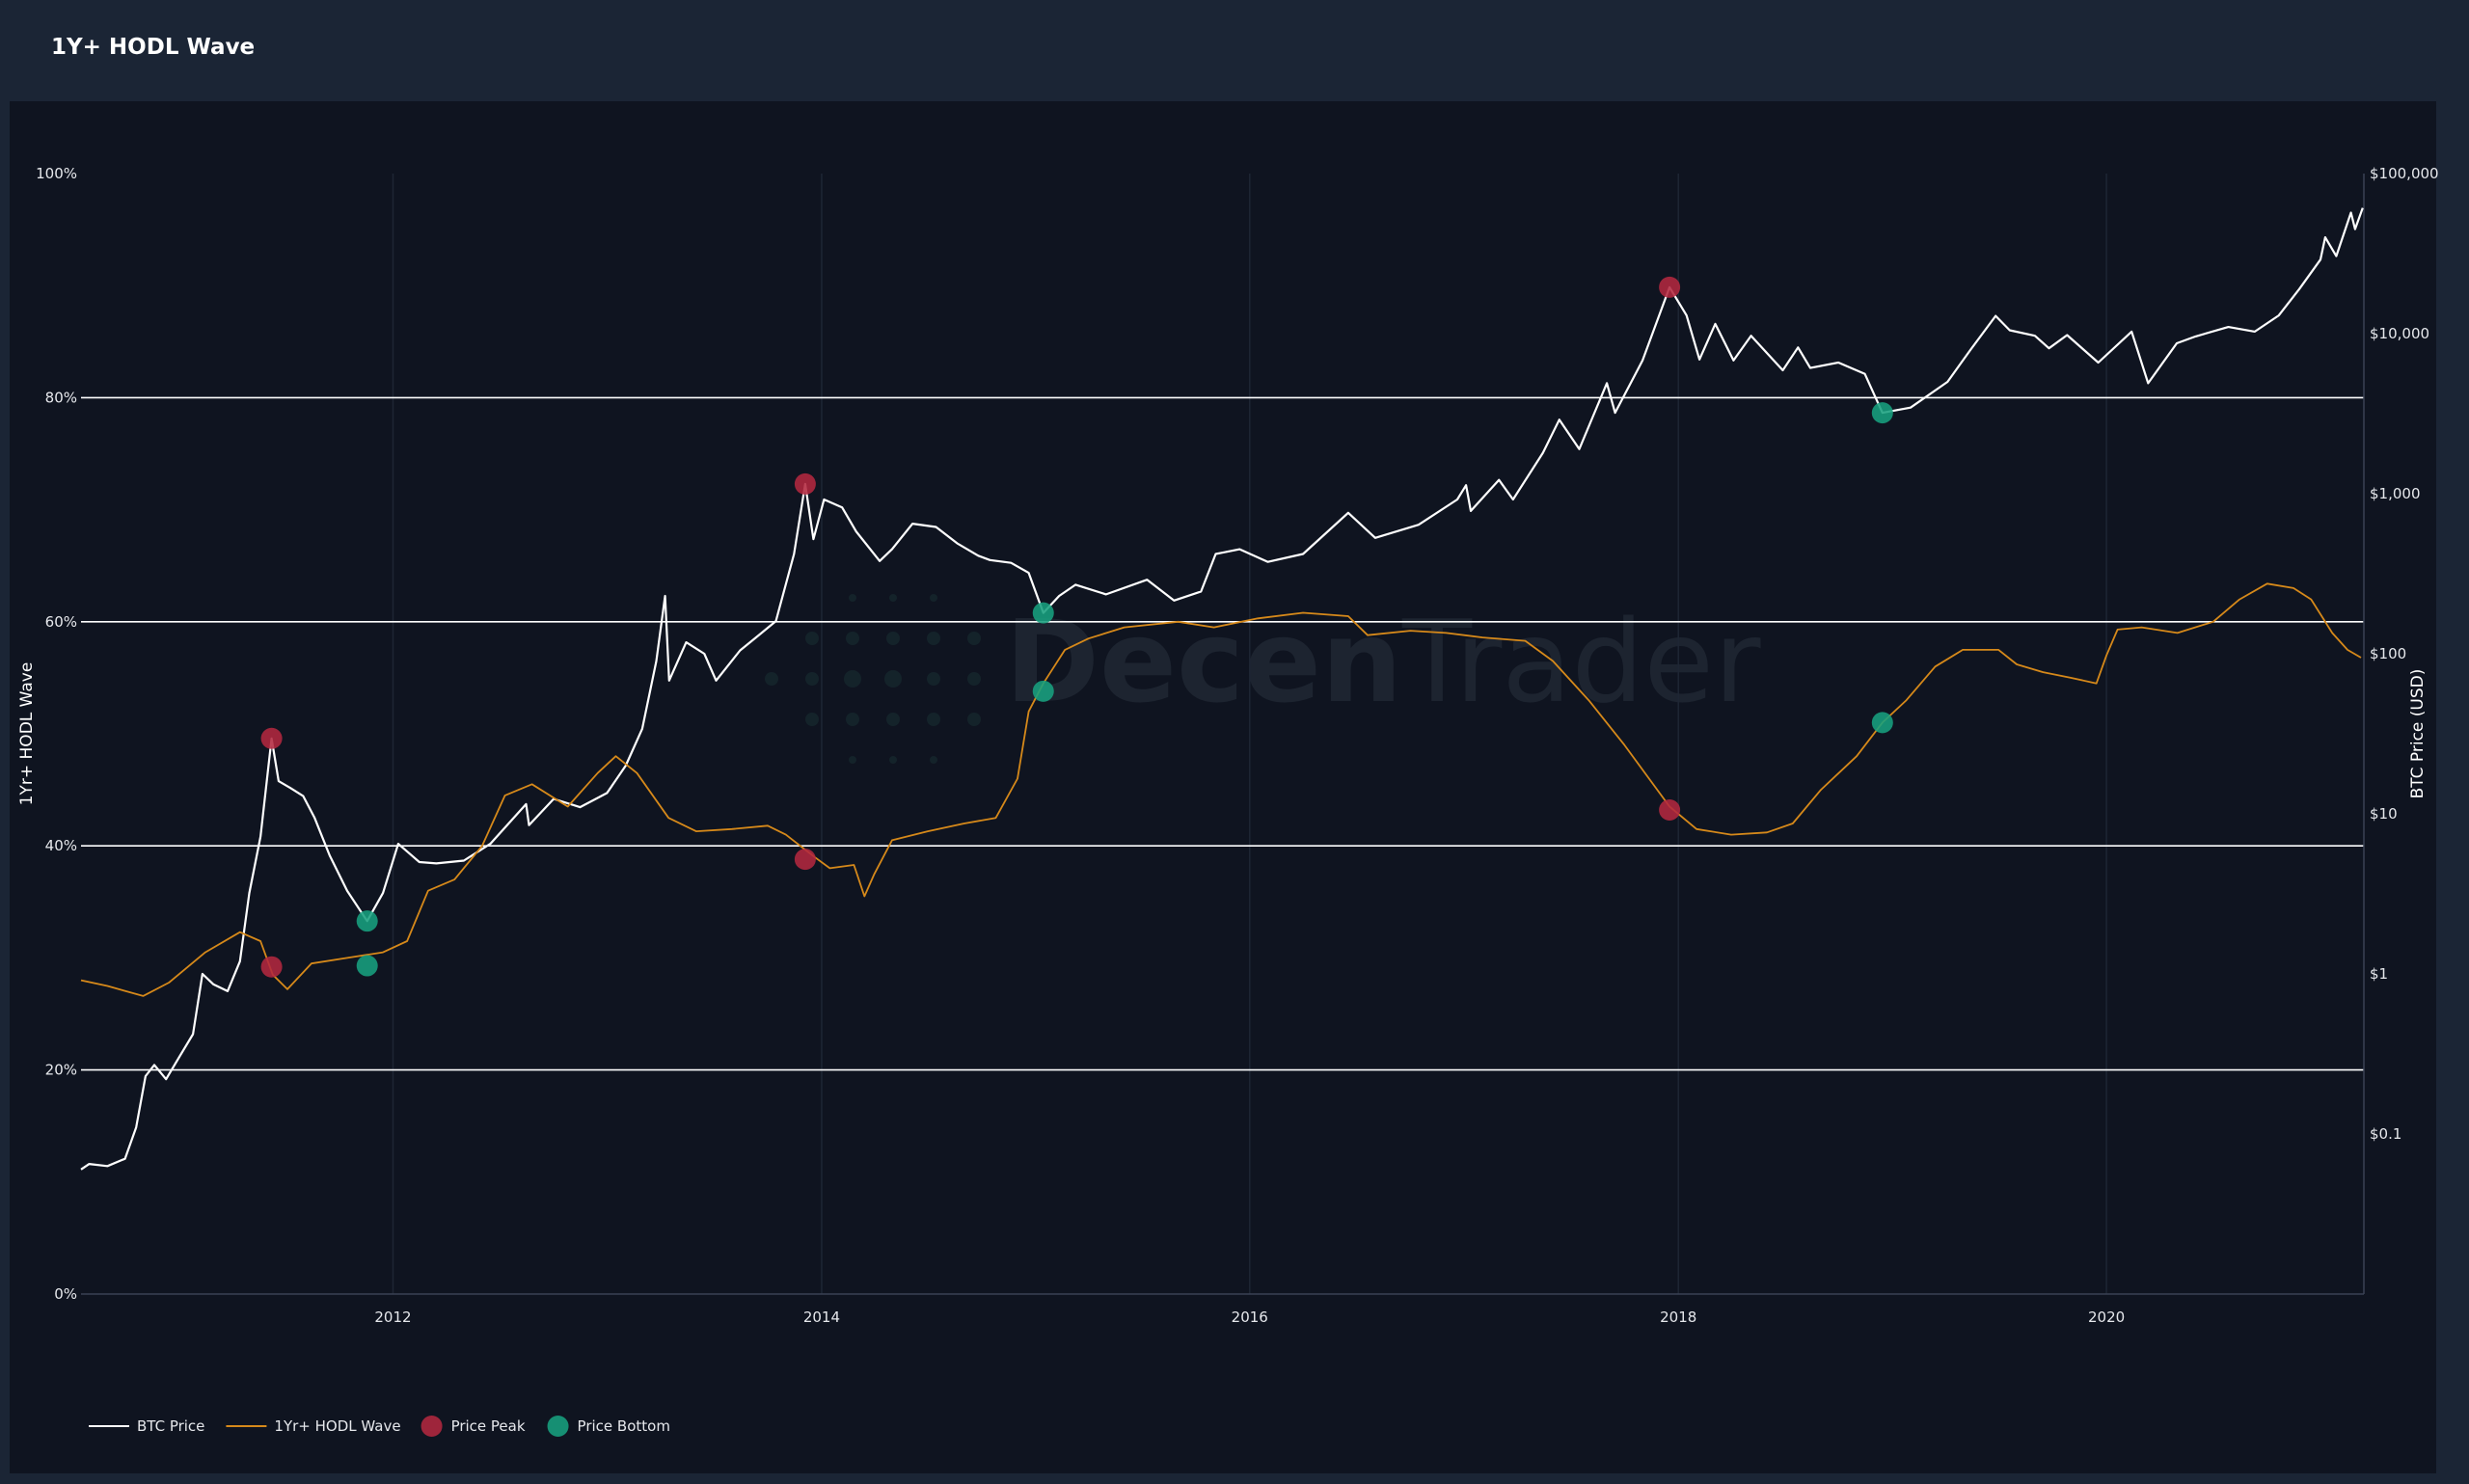 Image resolution: width=2469 pixels, height=1484 pixels. Describe the element at coordinates (1250, 1317) in the screenshot. I see `x-tick-label: 2016` at that location.